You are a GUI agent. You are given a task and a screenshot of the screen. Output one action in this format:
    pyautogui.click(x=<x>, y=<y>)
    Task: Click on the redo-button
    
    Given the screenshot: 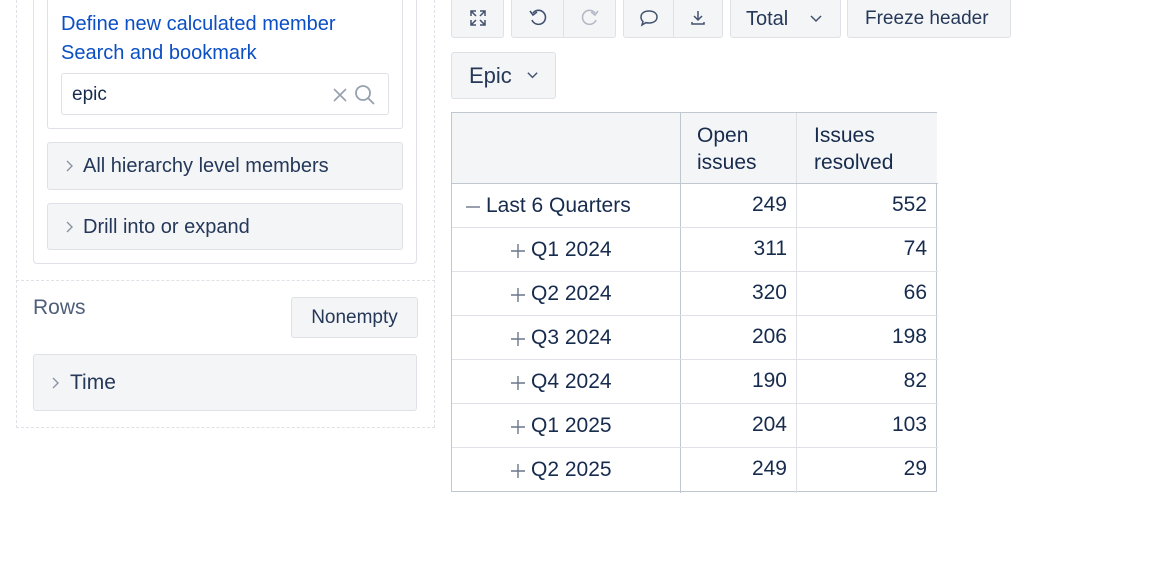 What is the action you would take?
    pyautogui.click(x=589, y=18)
    